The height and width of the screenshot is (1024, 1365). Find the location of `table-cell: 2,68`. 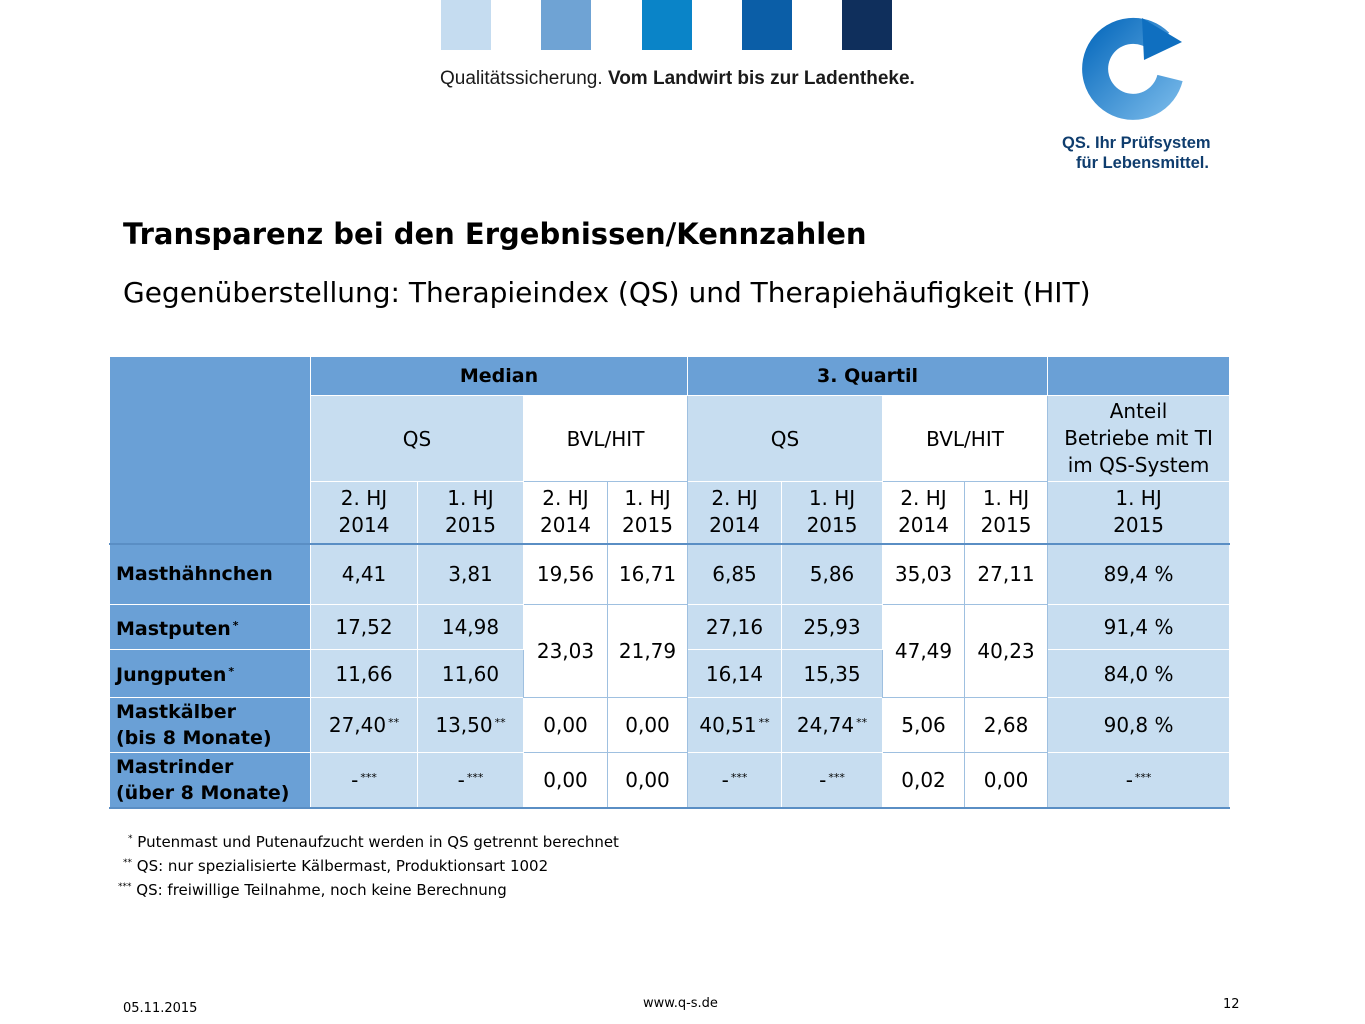

table-cell: 2,68 is located at coordinates (1006, 725).